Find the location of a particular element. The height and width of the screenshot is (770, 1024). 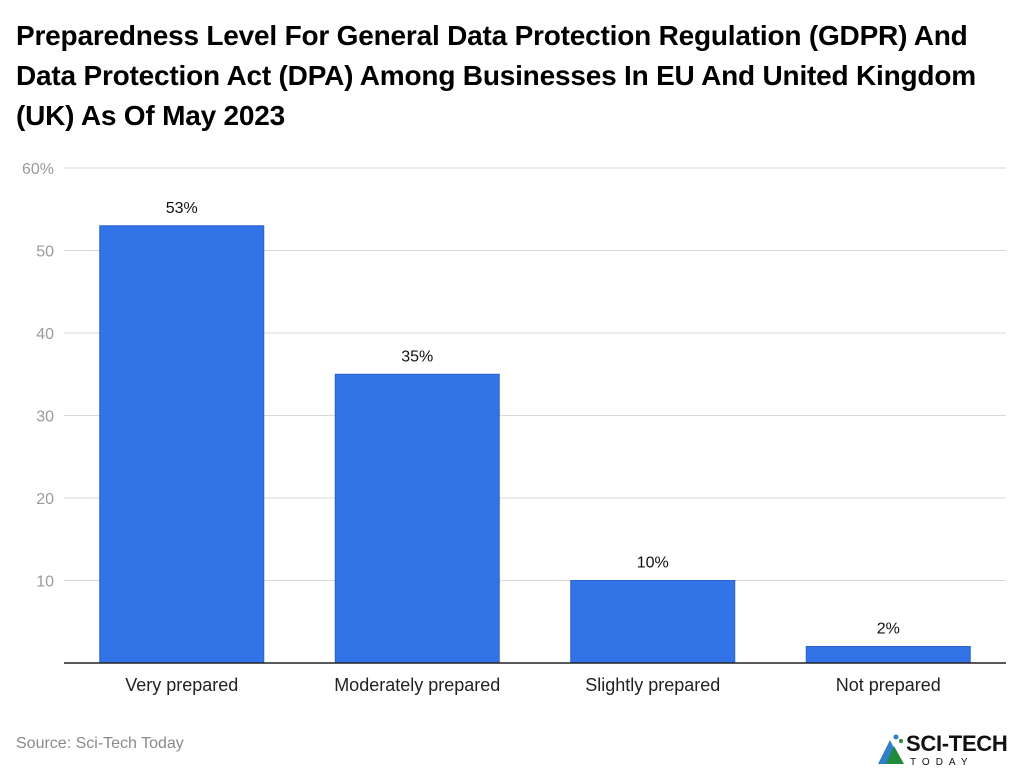

x-tick-label: Slightly prepared is located at coordinates (652, 685).